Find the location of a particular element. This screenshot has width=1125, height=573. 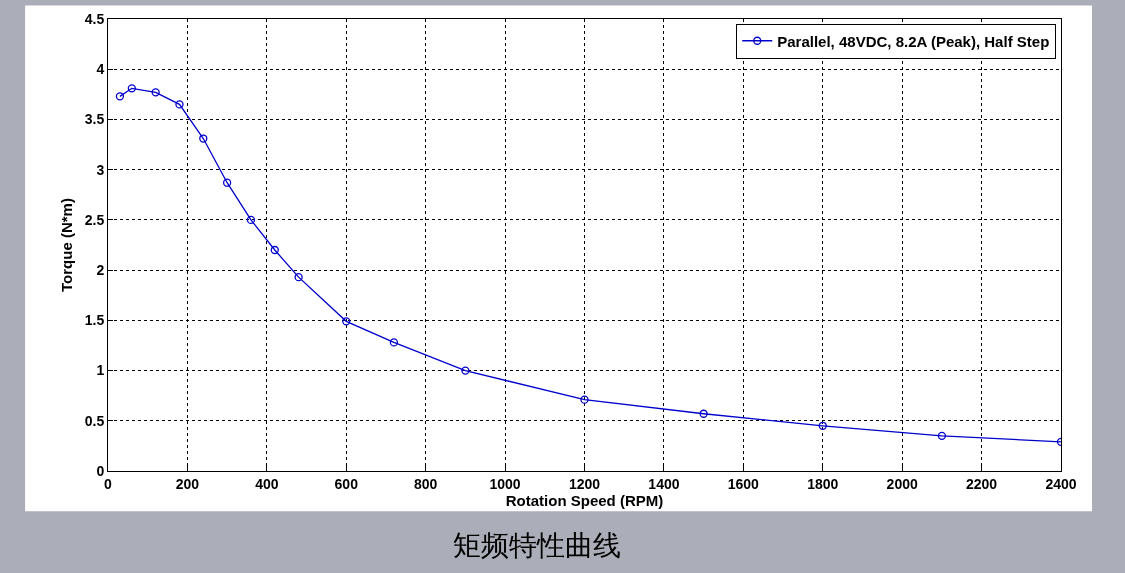

y-tick-label: 2.5 is located at coordinates (94, 219).